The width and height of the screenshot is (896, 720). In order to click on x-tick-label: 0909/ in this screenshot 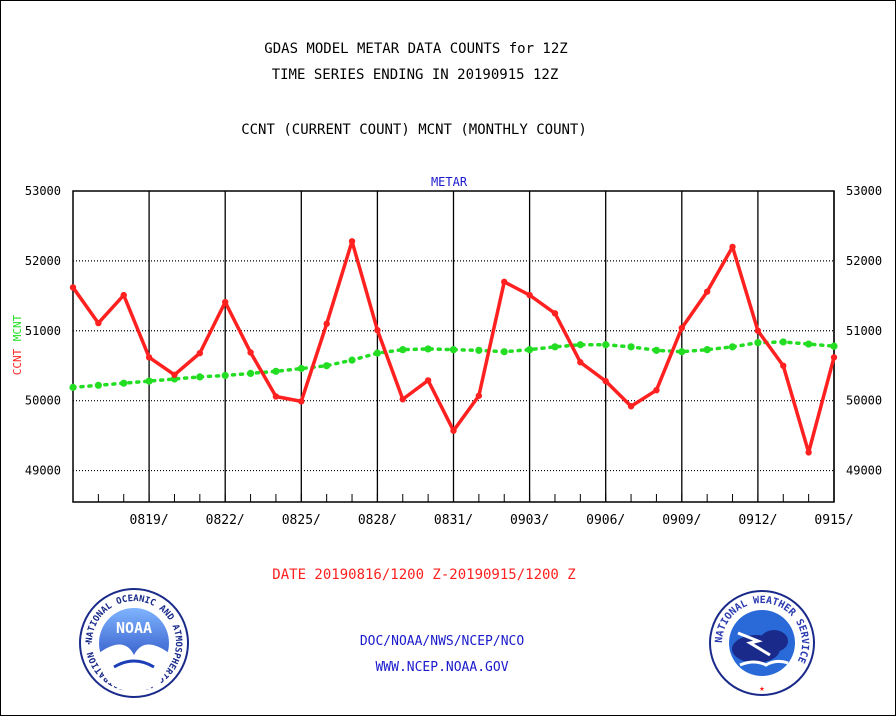, I will do `click(681, 520)`.